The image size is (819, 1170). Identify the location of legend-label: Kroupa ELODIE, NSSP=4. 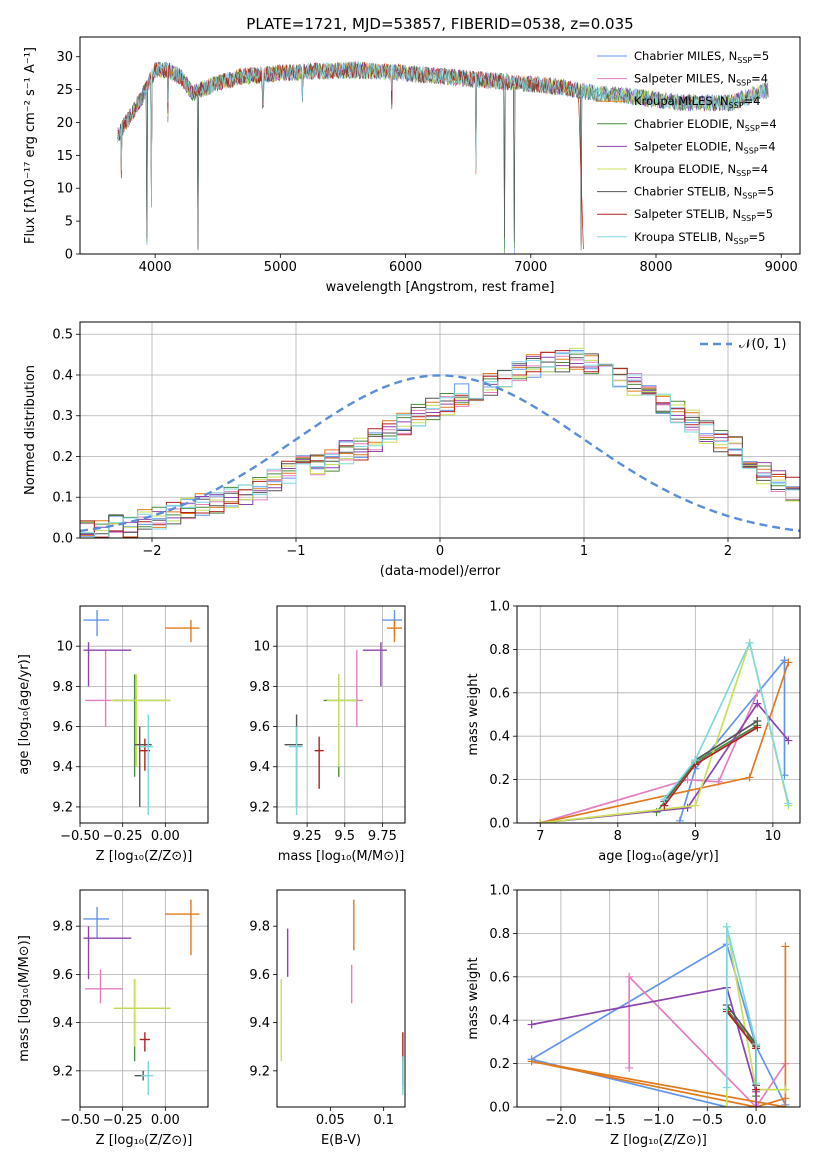
(701, 170).